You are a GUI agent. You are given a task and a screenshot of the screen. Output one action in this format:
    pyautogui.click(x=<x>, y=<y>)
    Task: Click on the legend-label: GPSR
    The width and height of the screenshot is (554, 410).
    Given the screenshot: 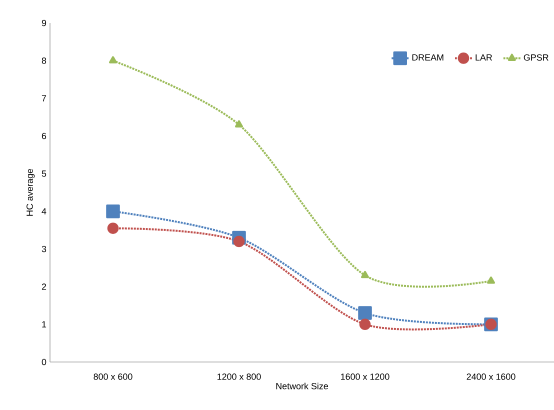 What is the action you would take?
    pyautogui.click(x=536, y=57)
    